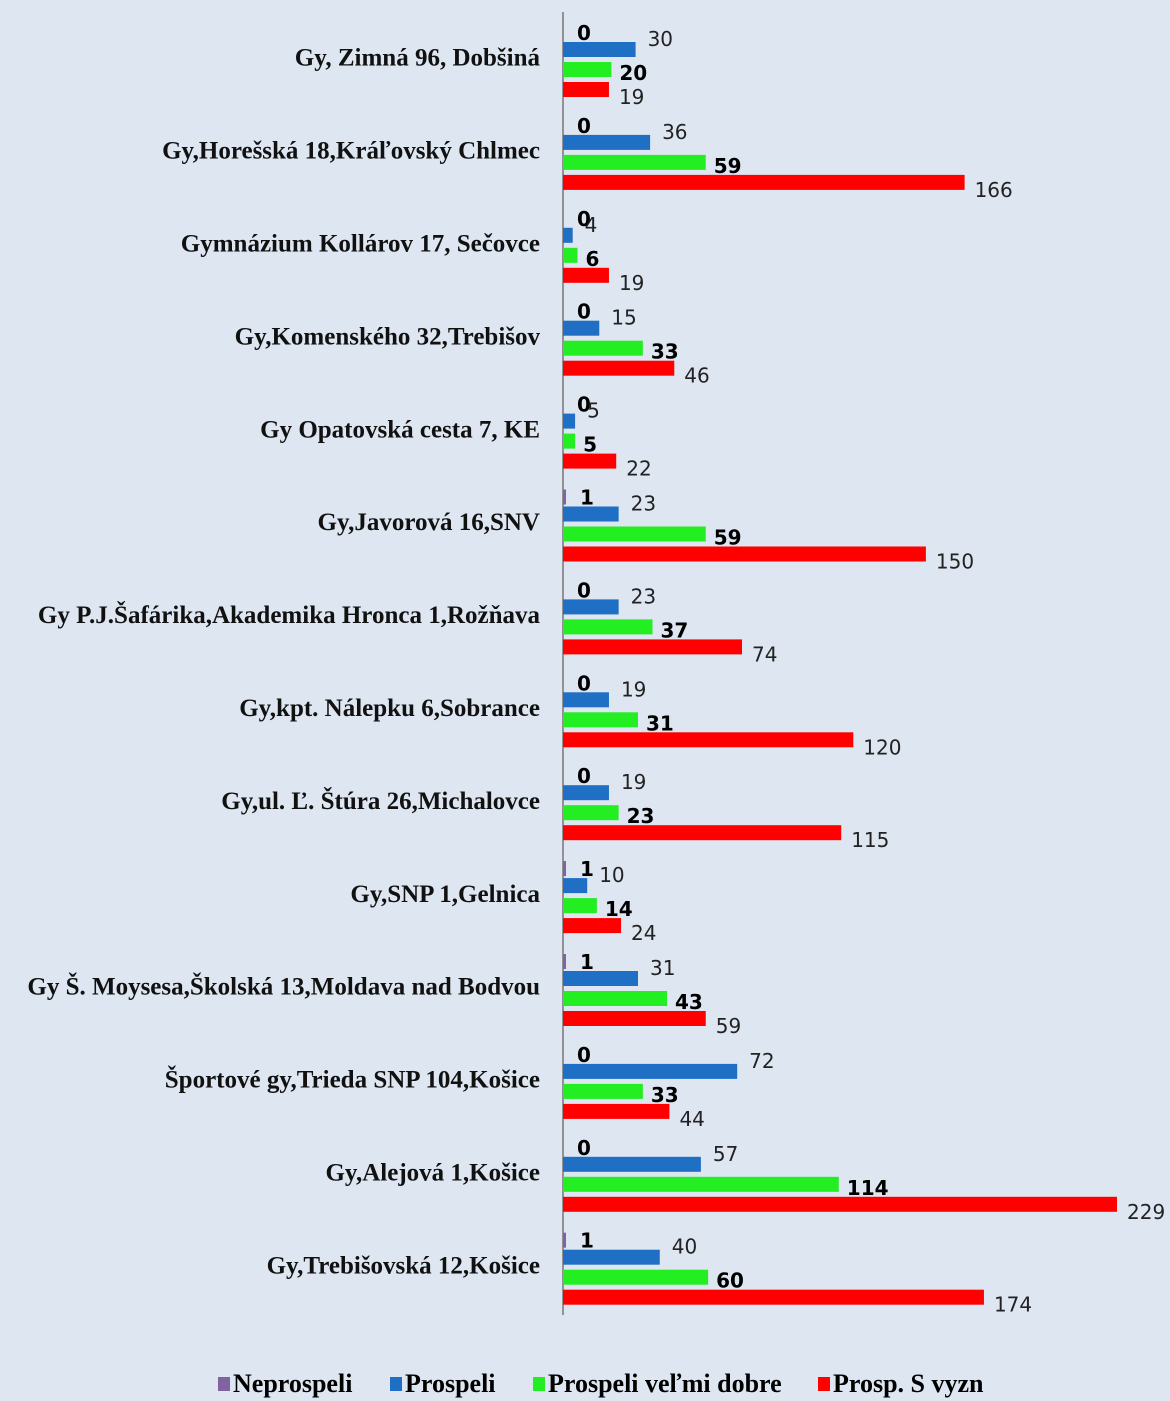 The image size is (1170, 1401). Describe the element at coordinates (400, 429) in the screenshot. I see `category-label: Gy Opatovská cesta 7, KE` at that location.